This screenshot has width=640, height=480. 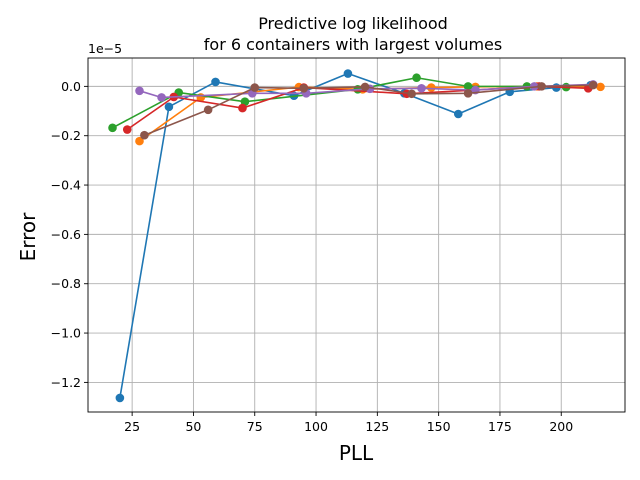 I want to click on x-tick-label: 175, so click(x=500, y=426).